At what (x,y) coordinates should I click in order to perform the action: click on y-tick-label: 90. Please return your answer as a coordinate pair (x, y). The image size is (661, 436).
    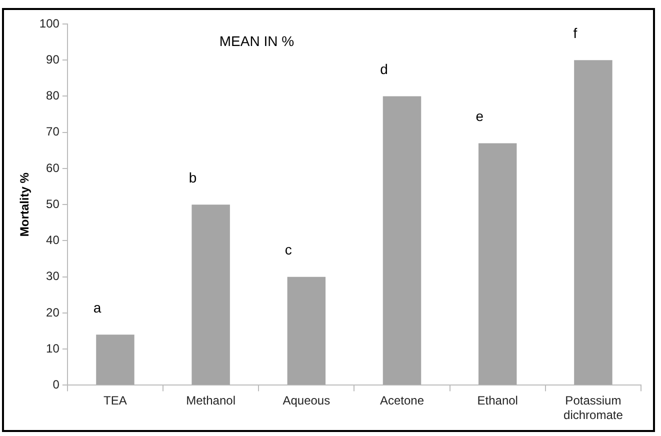
    Looking at the image, I should click on (53, 59).